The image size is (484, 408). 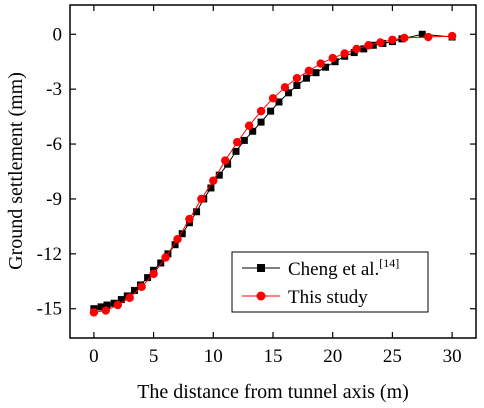 I want to click on x-axis-title: The distance from tunnel axis (m), so click(x=273, y=392).